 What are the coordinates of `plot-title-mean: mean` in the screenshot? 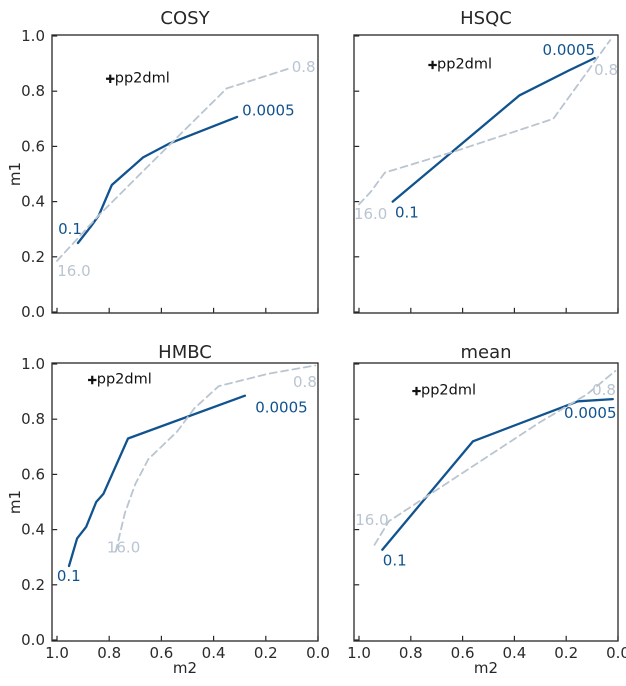 It's located at (486, 353).